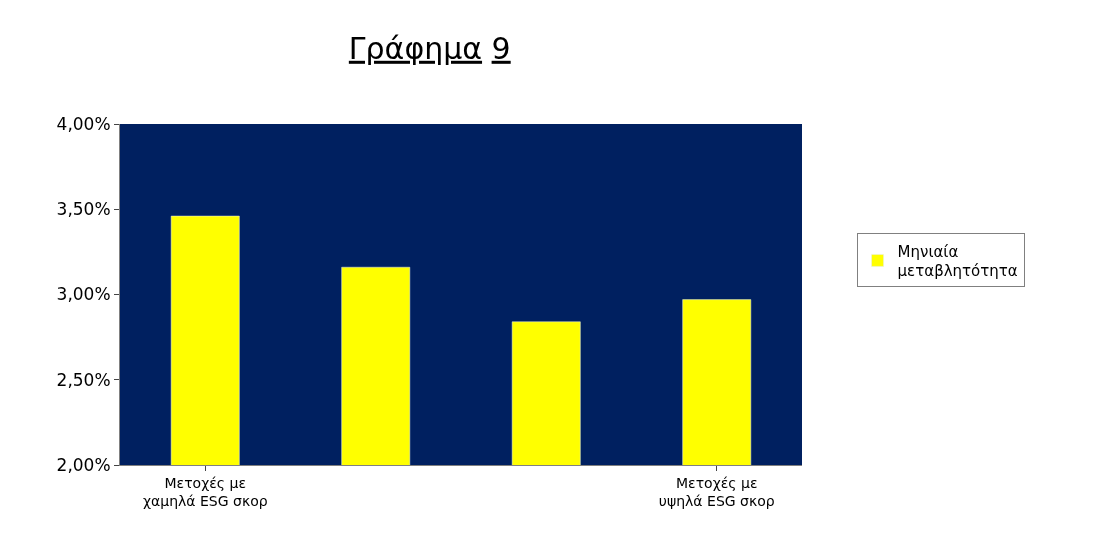  I want to click on chart-title: Γράφημα 9, so click(429, 48).